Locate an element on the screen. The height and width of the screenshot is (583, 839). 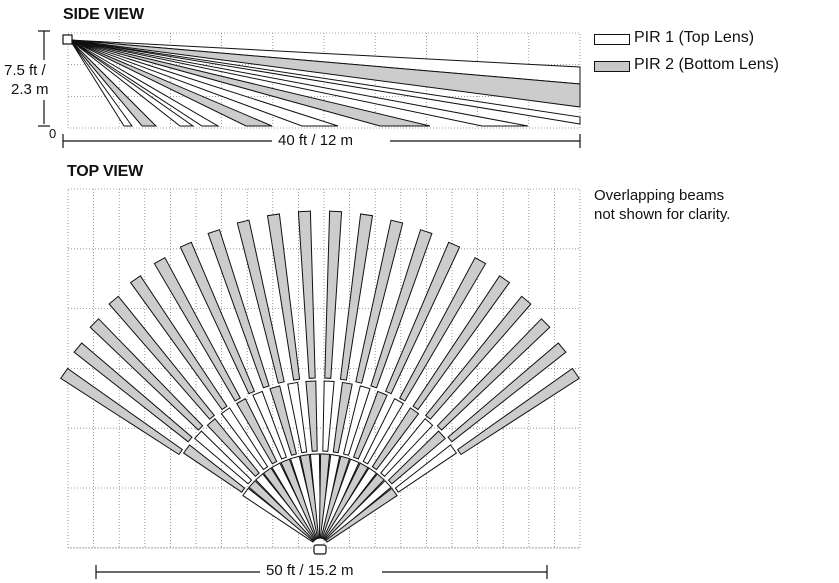
legend-label-pir2: PIR 2 (Bottom Lens) is located at coordinates (706, 64).